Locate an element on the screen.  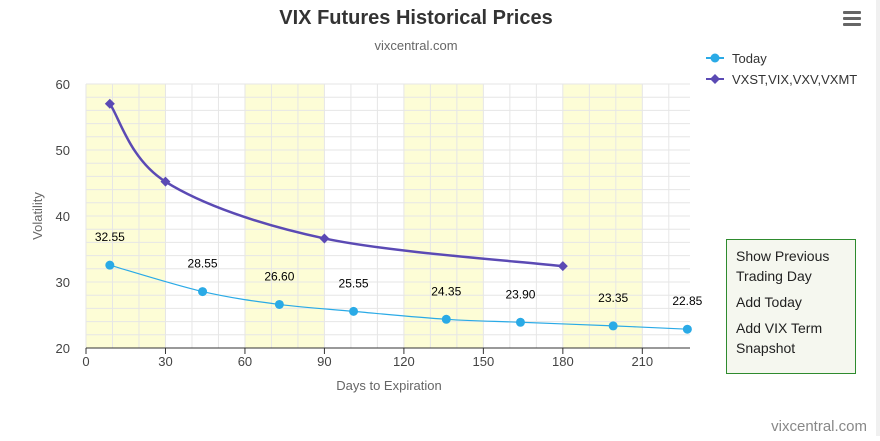
y-tick-label: 30 is located at coordinates (63, 282).